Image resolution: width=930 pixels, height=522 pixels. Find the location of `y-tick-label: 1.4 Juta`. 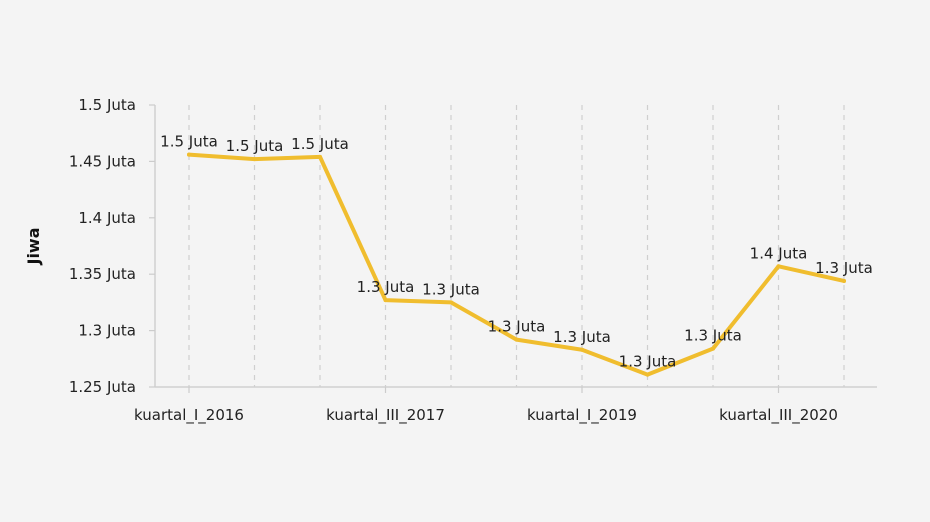

y-tick-label: 1.4 Juta is located at coordinates (107, 218).